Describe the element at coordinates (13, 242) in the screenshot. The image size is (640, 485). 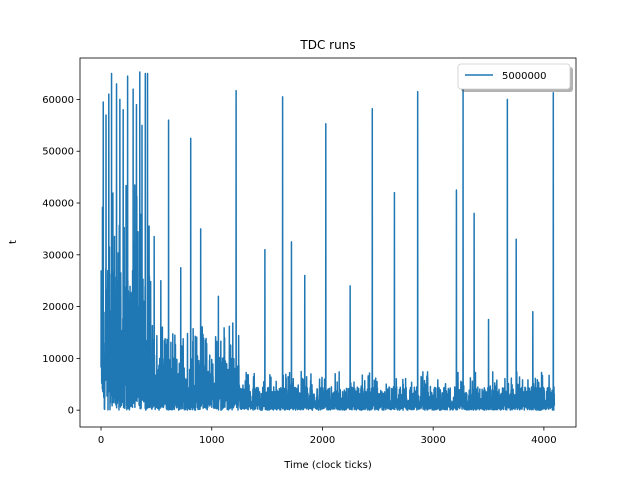
I see `y-axis-label: t` at that location.